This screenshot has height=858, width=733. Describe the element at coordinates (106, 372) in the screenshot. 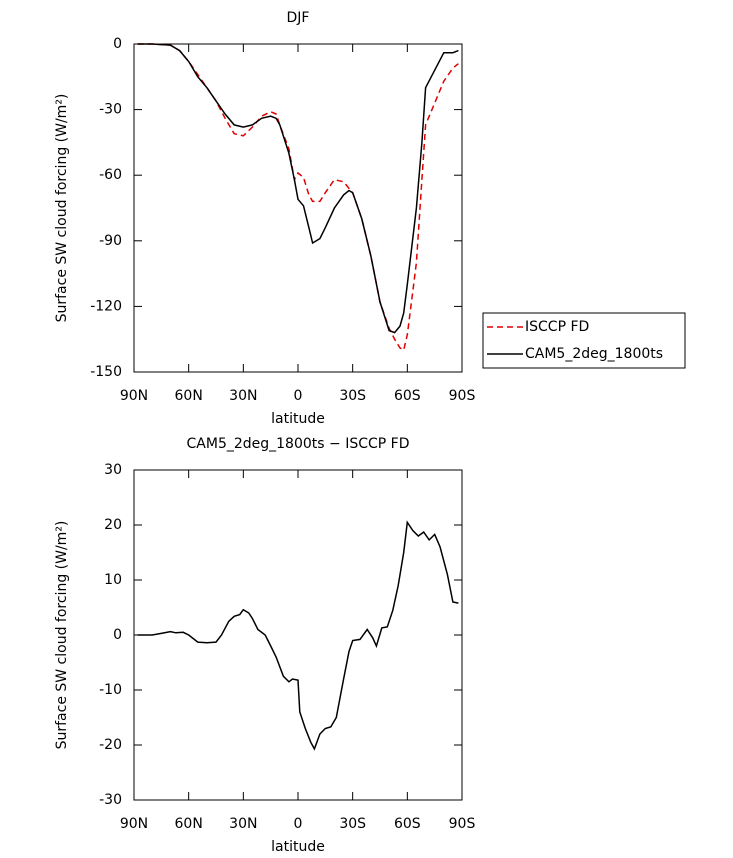

I see `y-tick-label: -150` at that location.